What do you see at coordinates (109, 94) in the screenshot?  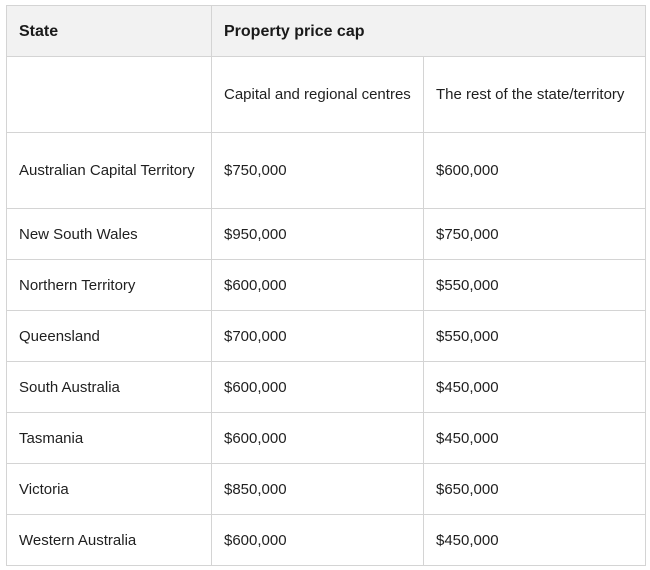 I see `subheader-empty` at bounding box center [109, 94].